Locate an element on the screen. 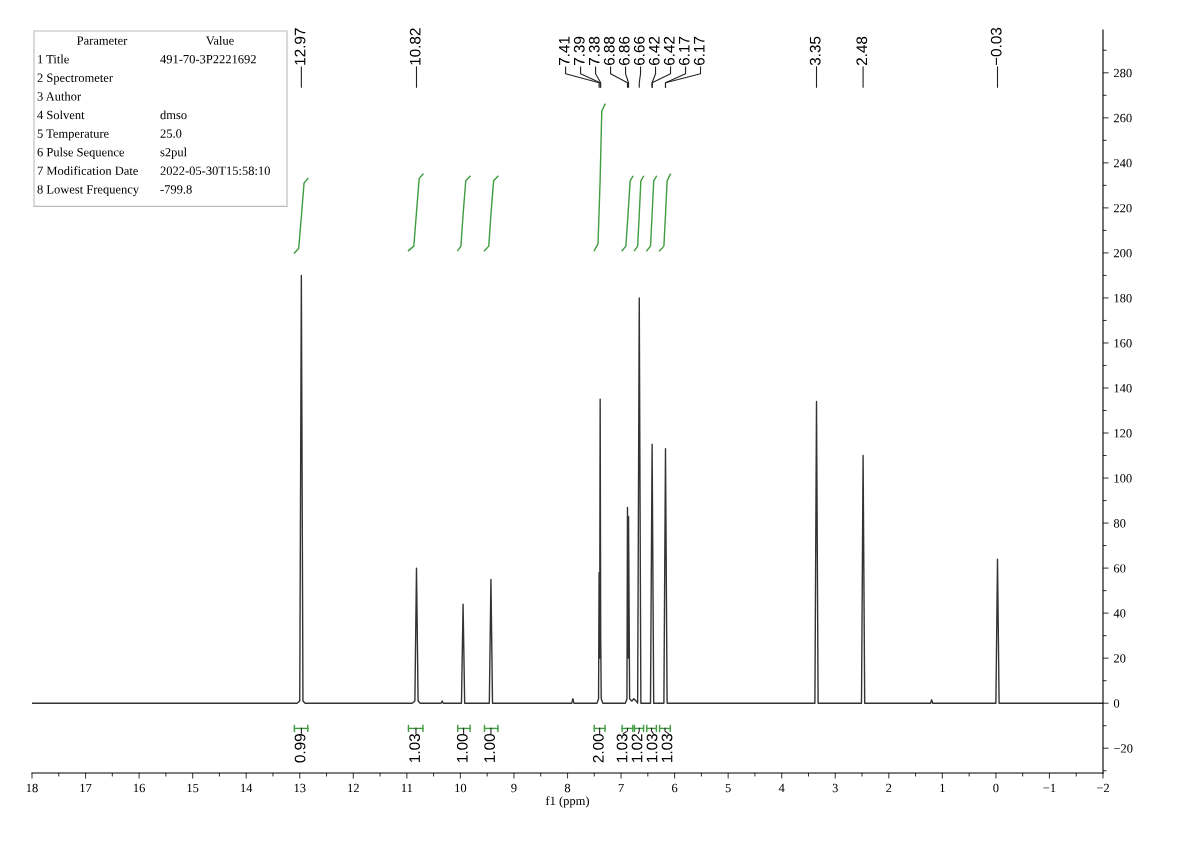  x-tick-label: −2 is located at coordinates (1102, 788).